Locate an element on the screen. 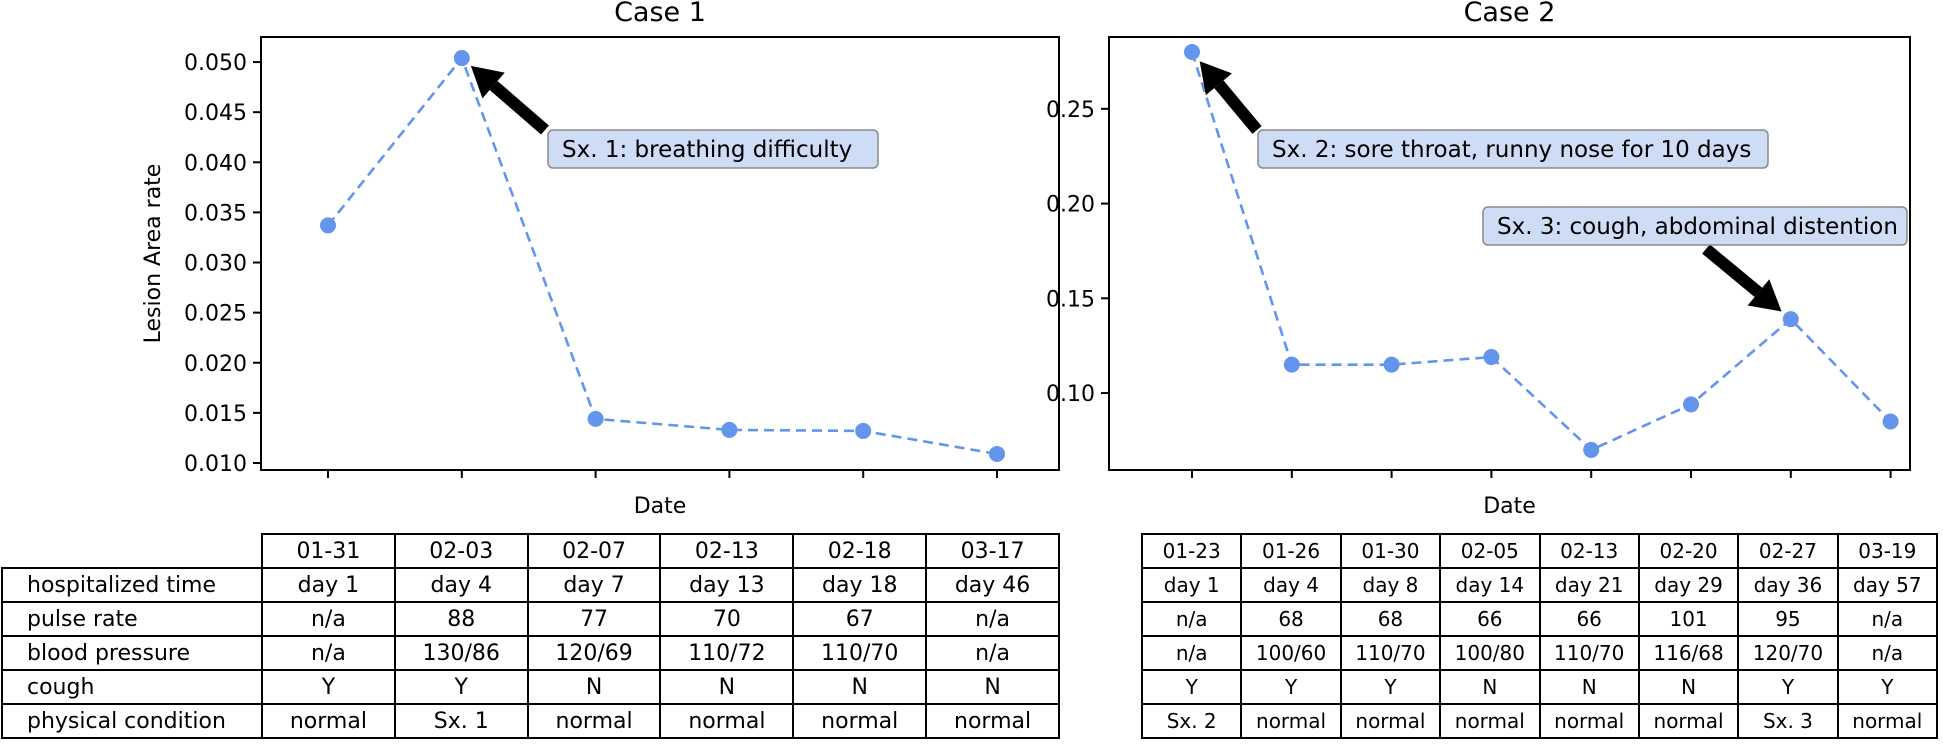 The width and height of the screenshot is (1943, 753). table-cell: 120/70 is located at coordinates (1788, 653).